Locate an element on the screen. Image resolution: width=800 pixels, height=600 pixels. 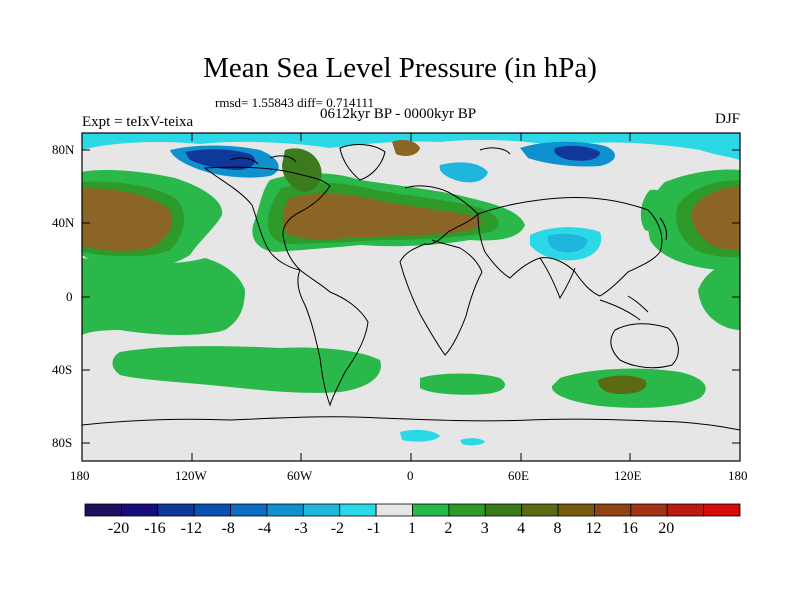
lon-label-60w: 60W is located at coordinates (300, 475).